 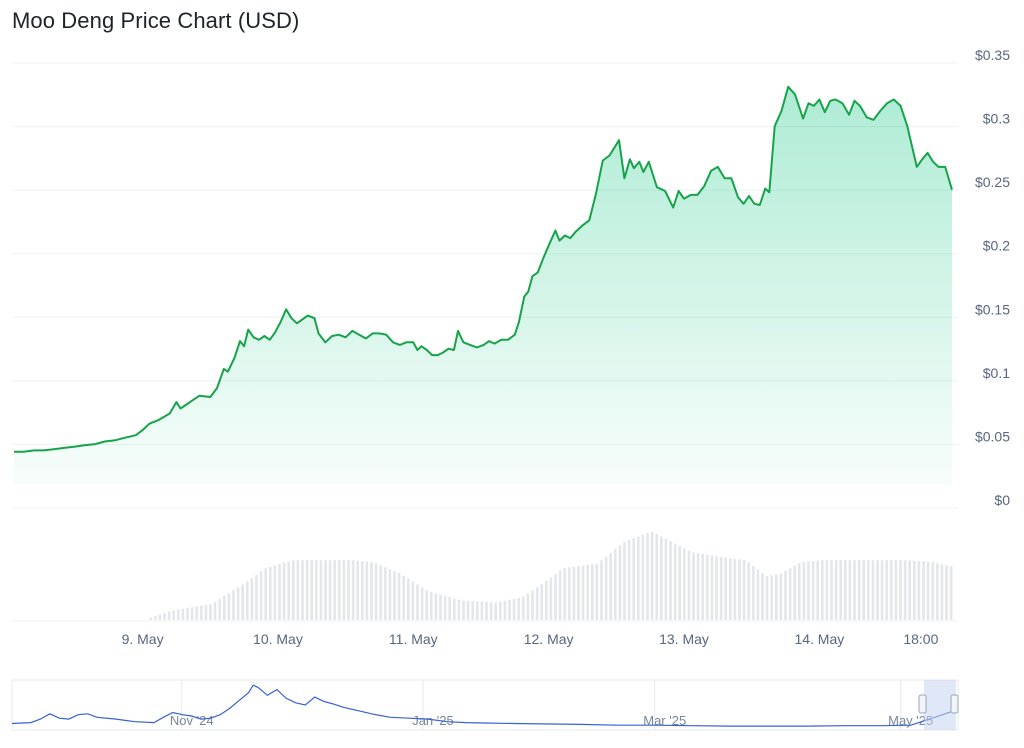 I want to click on x-tick-label: 9. May, so click(x=143, y=639).